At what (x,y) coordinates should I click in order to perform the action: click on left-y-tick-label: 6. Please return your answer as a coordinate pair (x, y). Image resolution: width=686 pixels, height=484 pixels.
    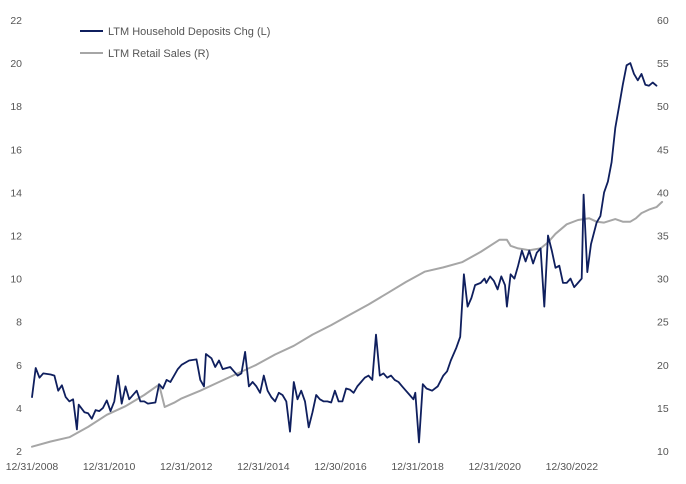
    Looking at the image, I should click on (19, 366).